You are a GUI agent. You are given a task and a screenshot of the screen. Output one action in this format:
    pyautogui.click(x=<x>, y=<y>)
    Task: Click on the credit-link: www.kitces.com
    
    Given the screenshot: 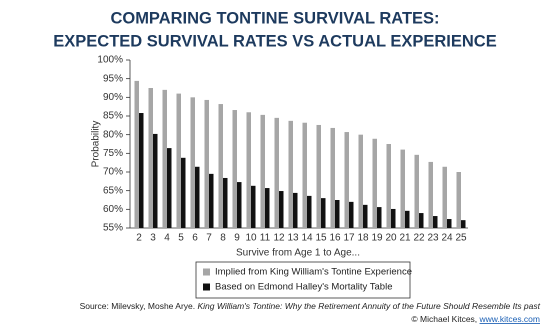 What is the action you would take?
    pyautogui.click(x=509, y=319)
    